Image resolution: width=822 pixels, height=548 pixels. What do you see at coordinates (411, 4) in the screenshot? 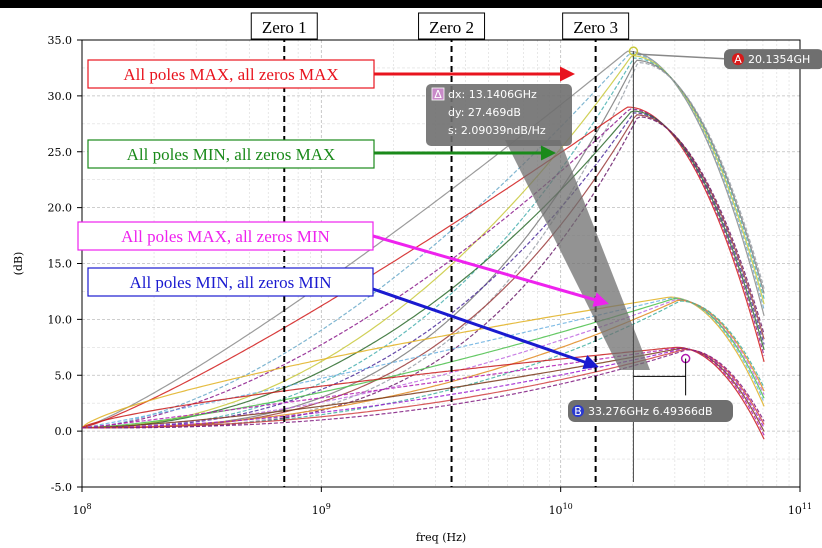
I see `top-black-bar` at bounding box center [411, 4].